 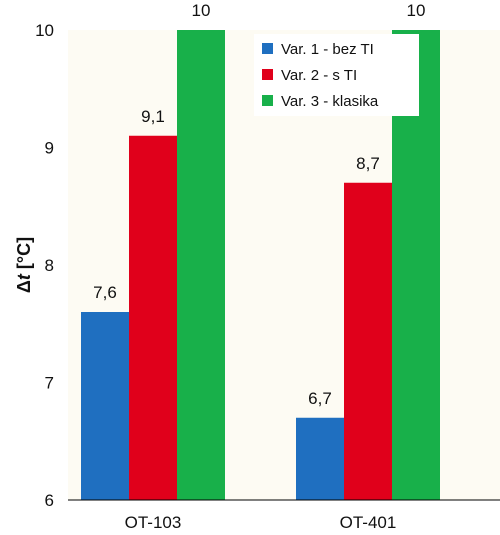 I want to click on x-tick-label: OT-103, so click(x=153, y=522).